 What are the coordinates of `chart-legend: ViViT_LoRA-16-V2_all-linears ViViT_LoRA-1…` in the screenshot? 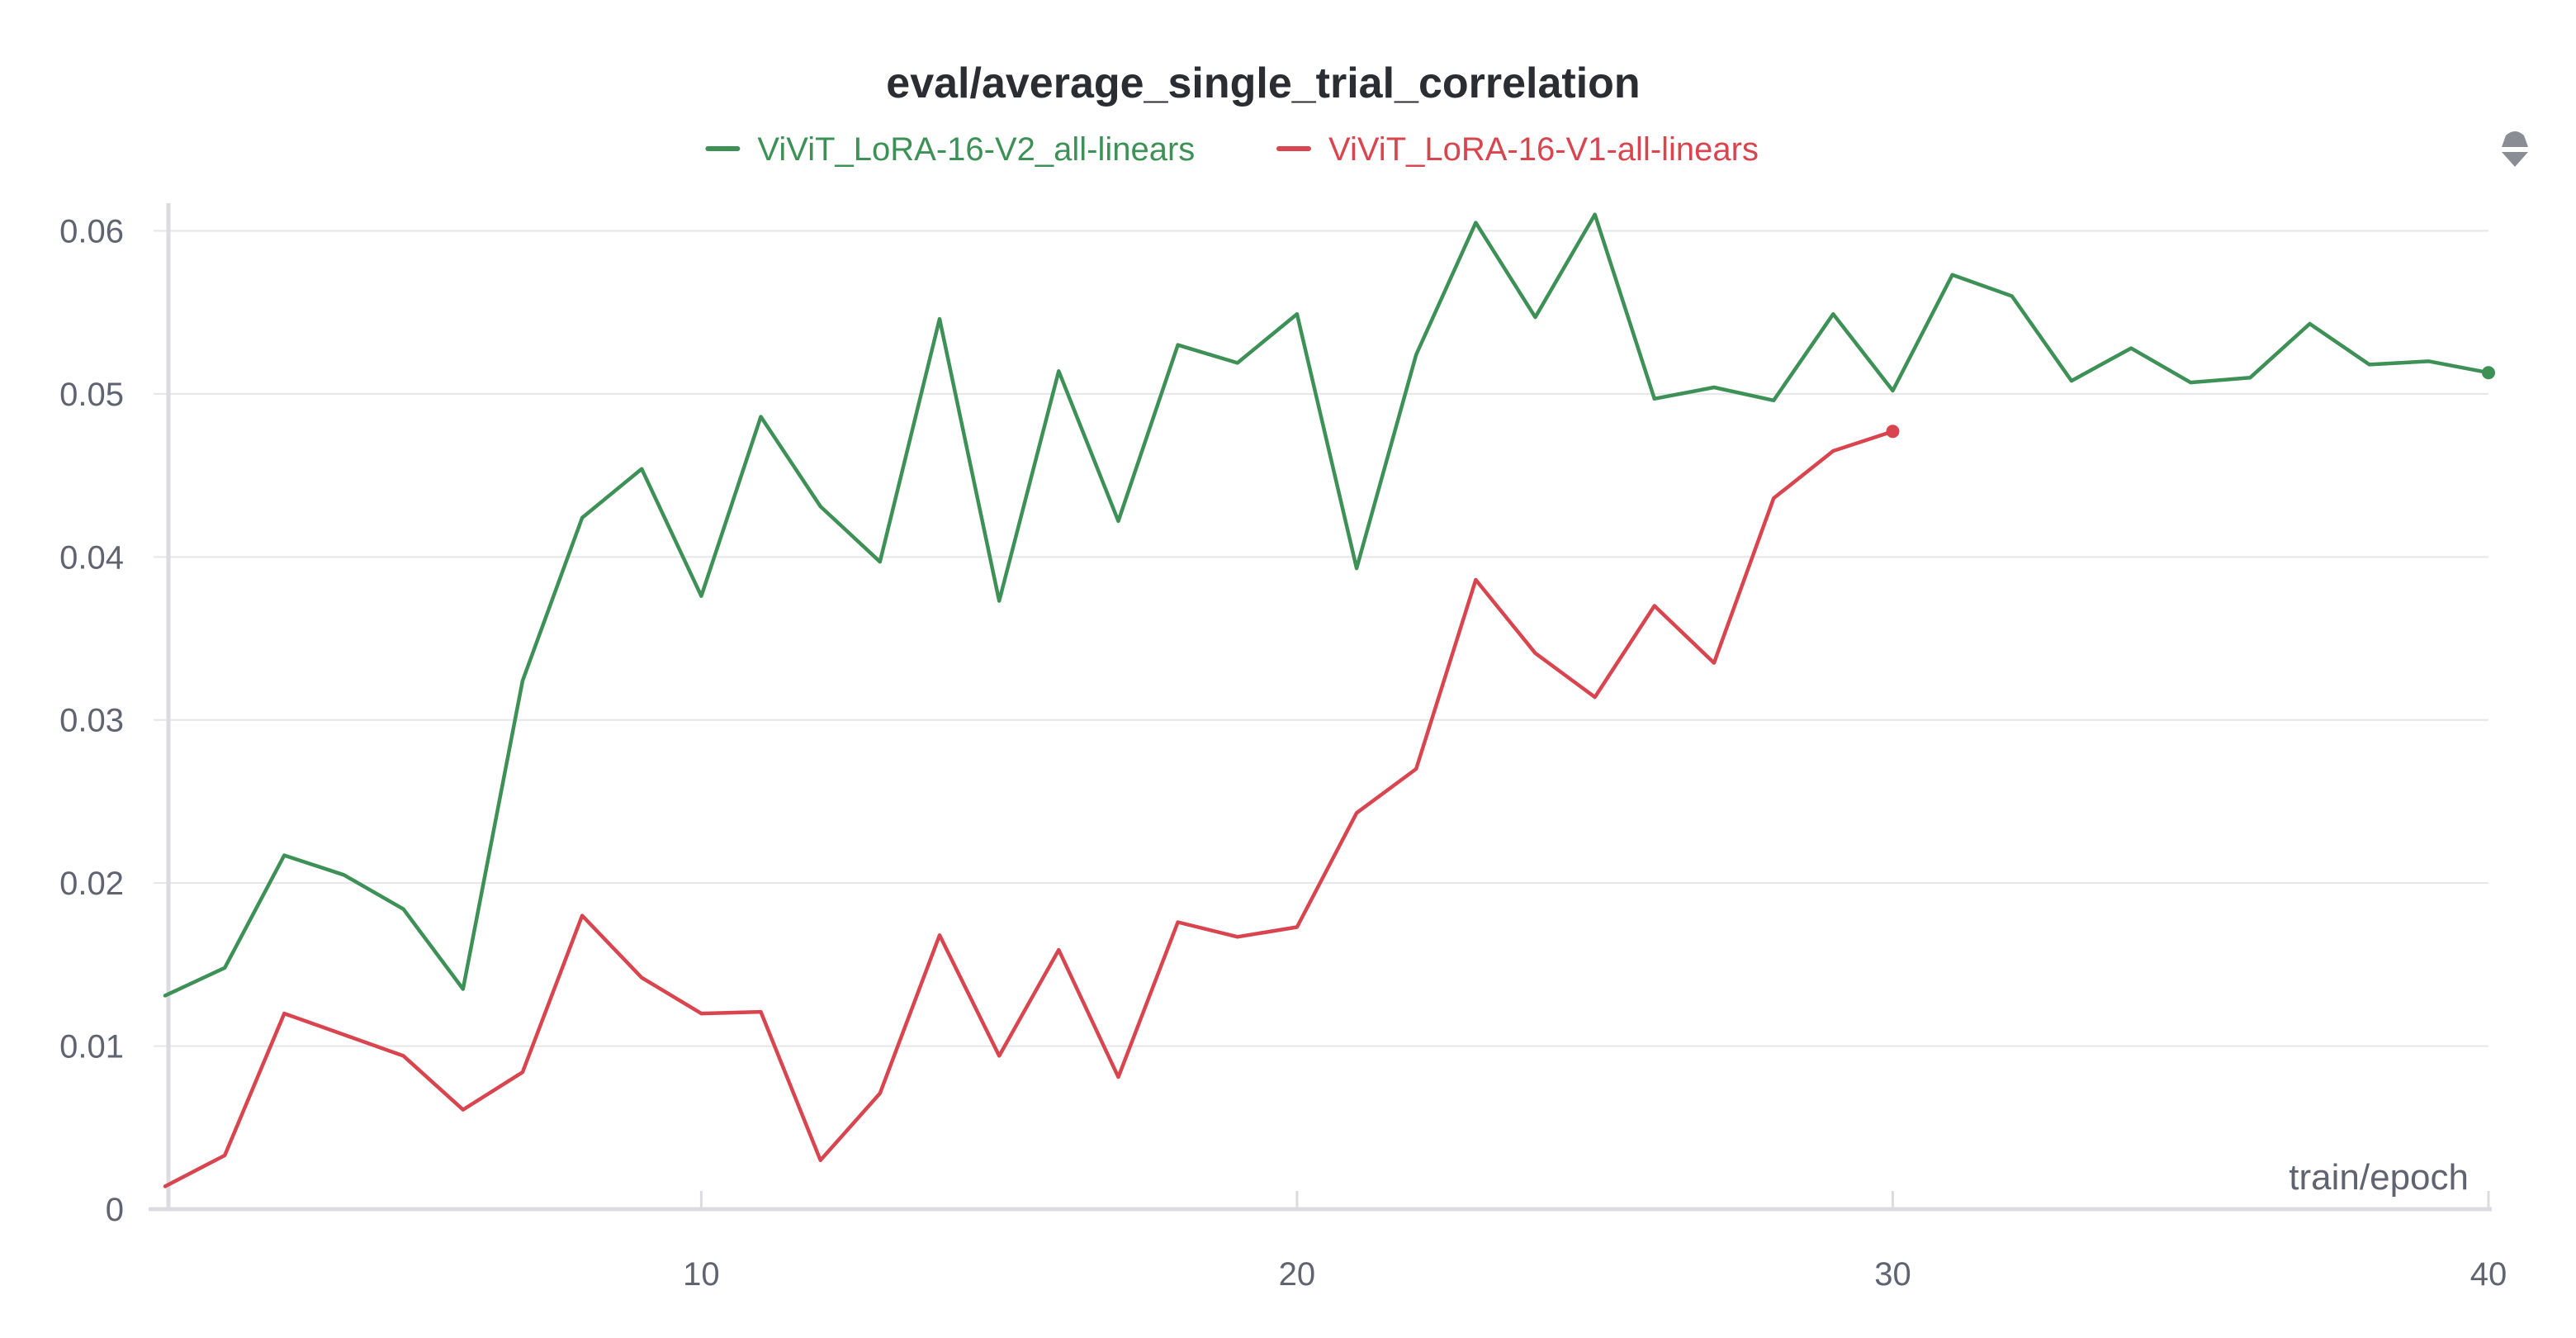 It's located at (1232, 149).